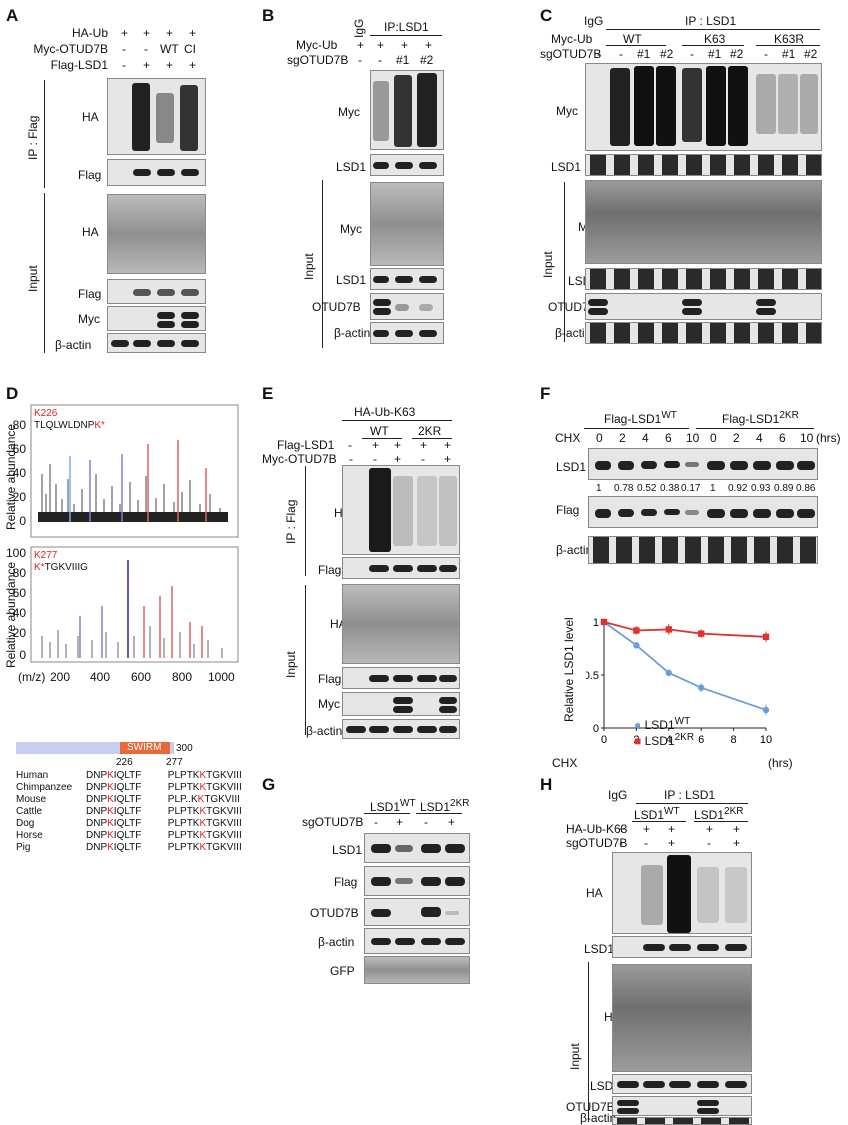 The image size is (848, 1125). I want to click on species-name: Cattle, so click(29, 811).